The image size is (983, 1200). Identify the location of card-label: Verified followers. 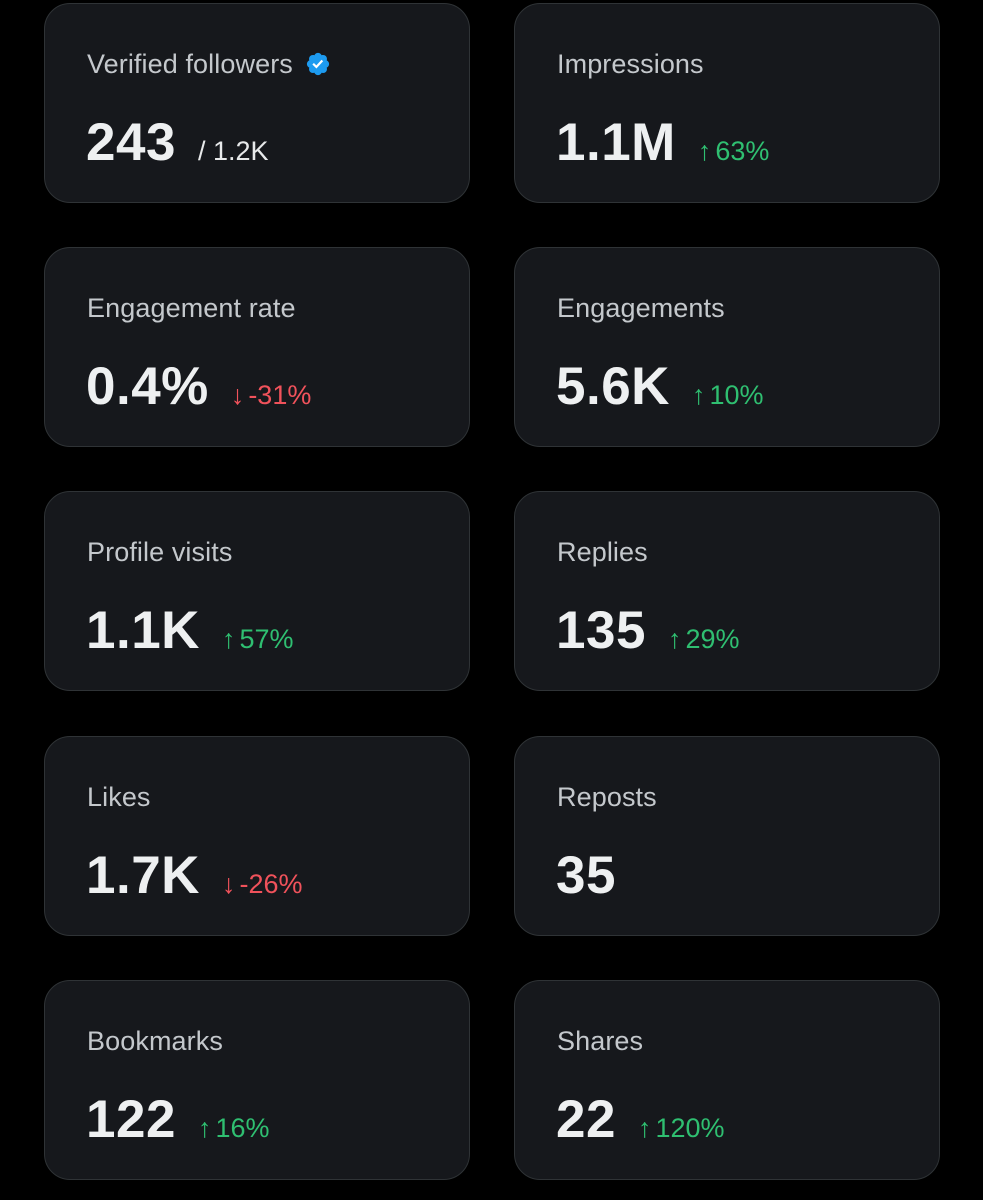
(190, 63).